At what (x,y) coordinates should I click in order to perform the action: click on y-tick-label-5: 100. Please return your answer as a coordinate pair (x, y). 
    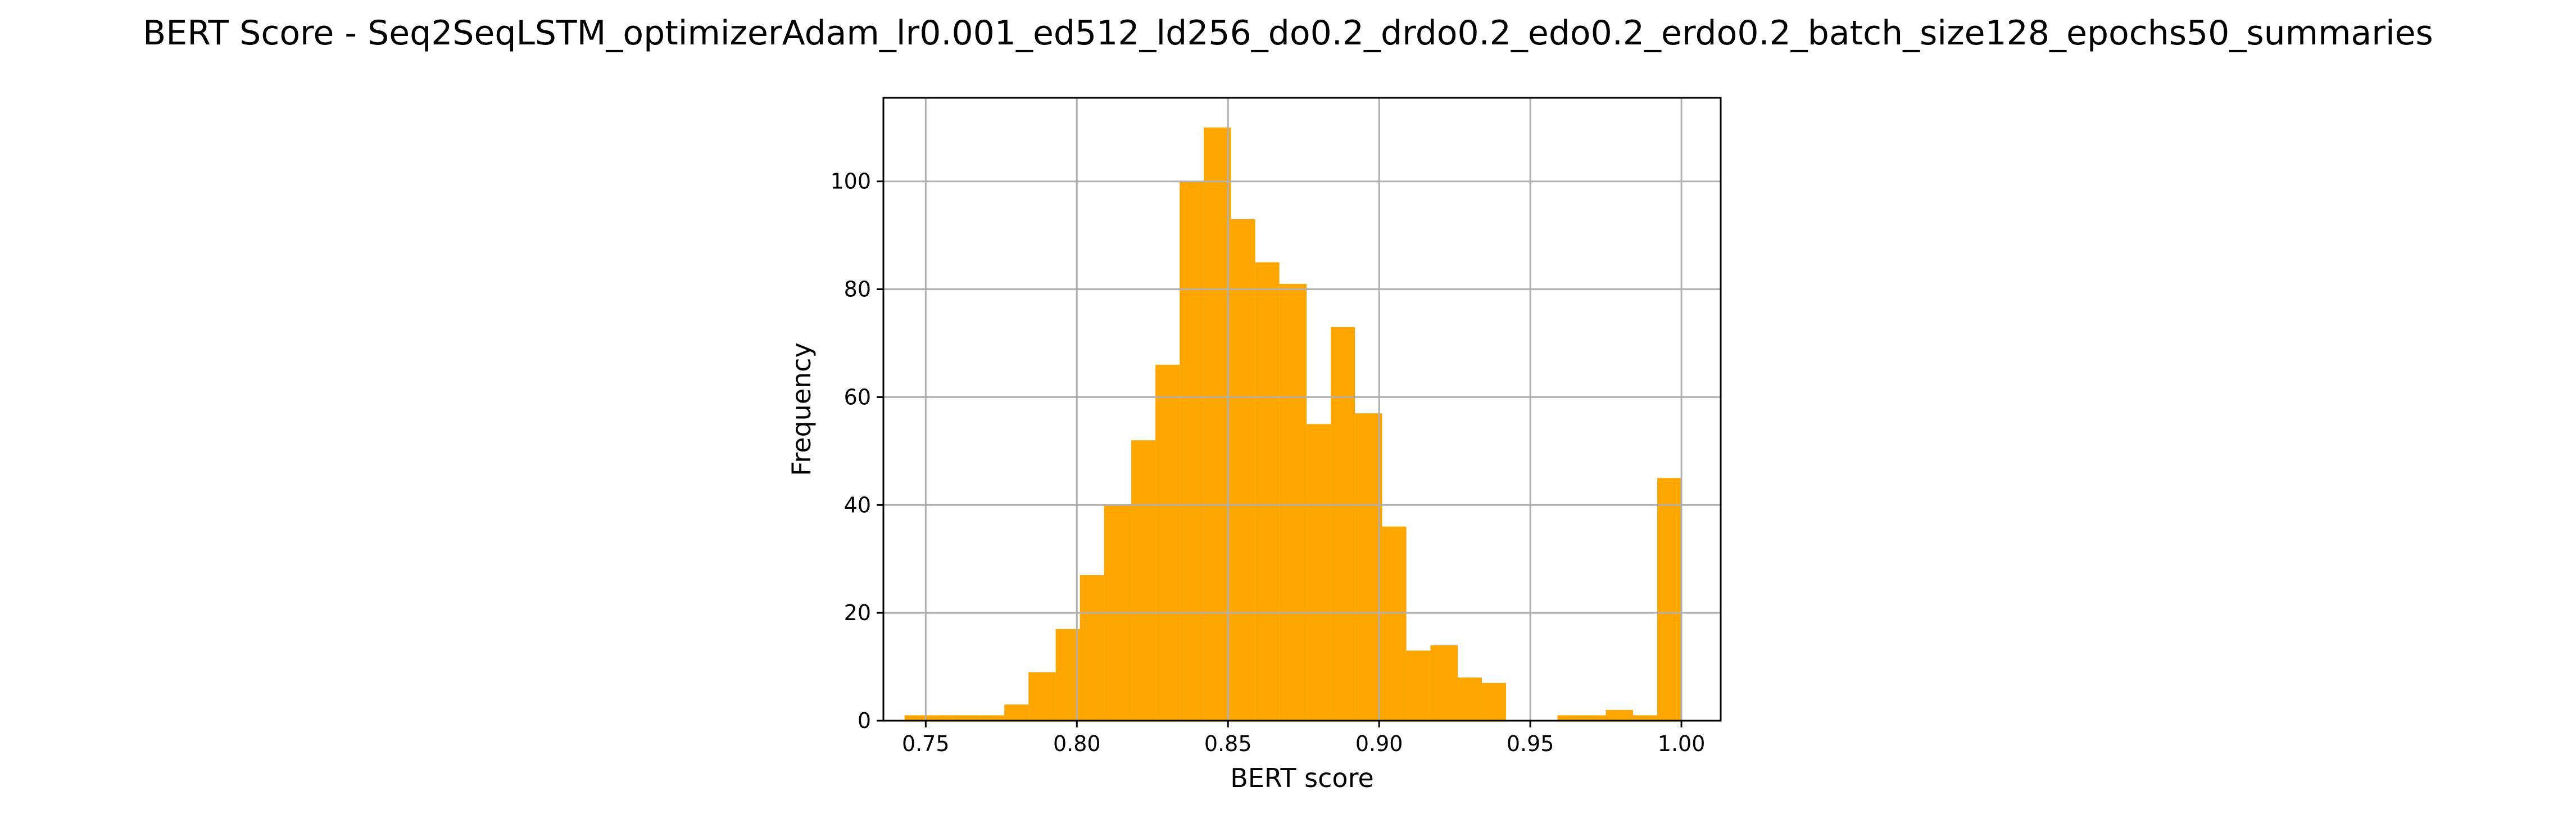
    Looking at the image, I should click on (850, 182).